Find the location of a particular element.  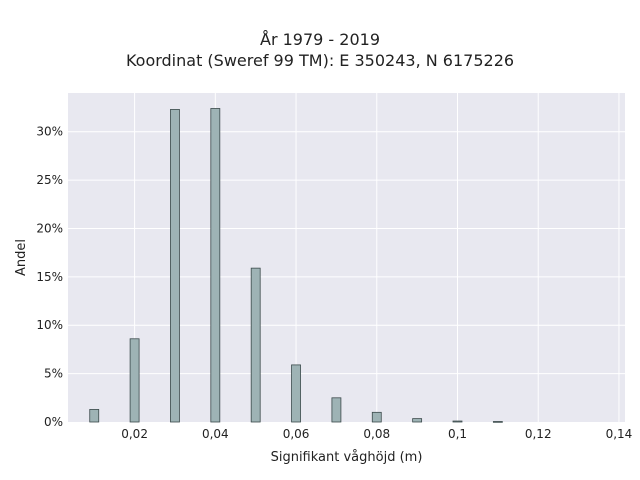

y-tick-label: 15% is located at coordinates (49, 277).